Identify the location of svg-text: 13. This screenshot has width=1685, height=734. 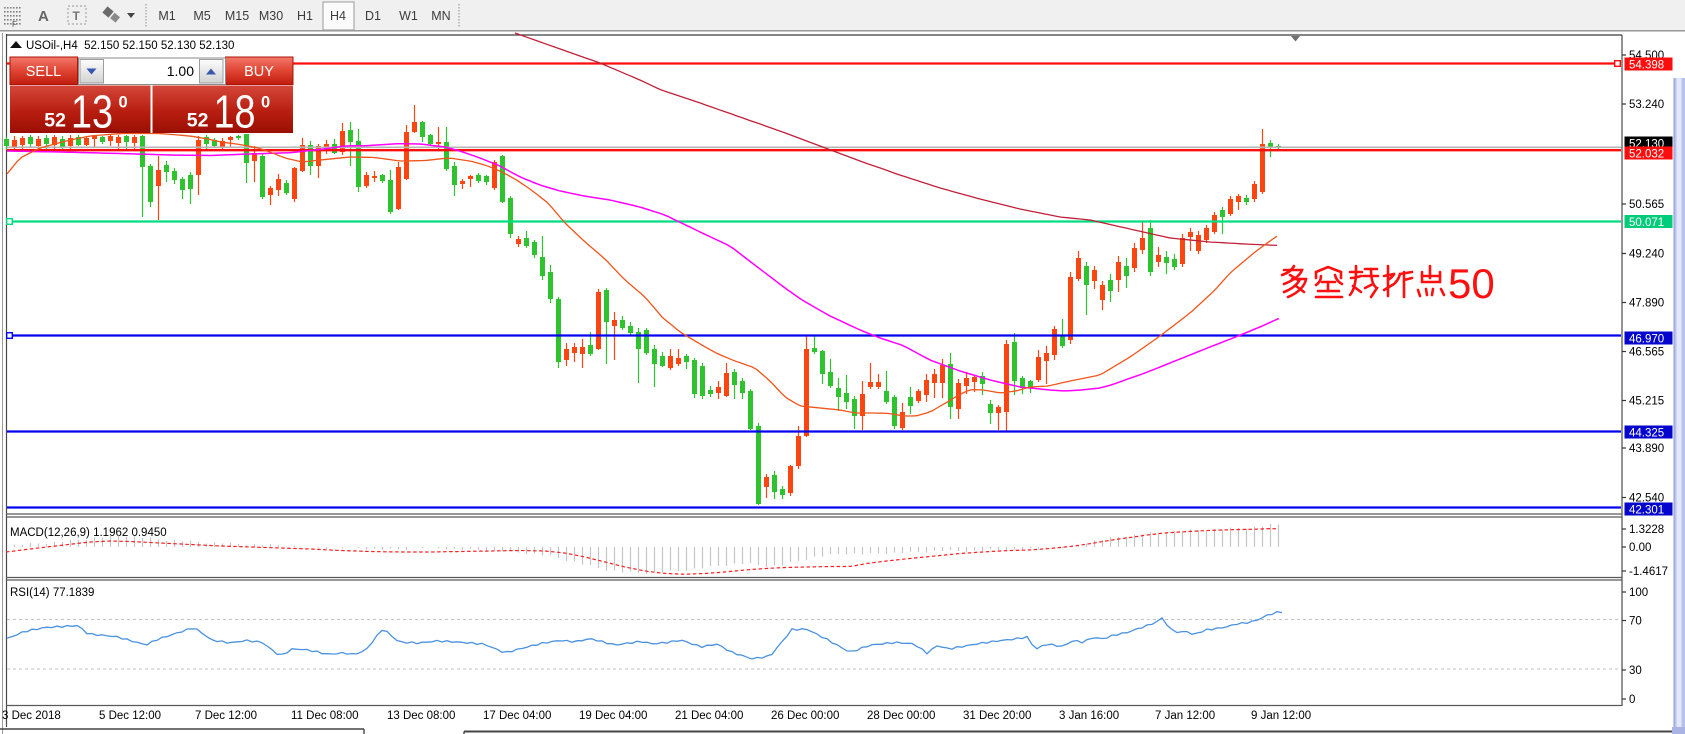
(92, 112).